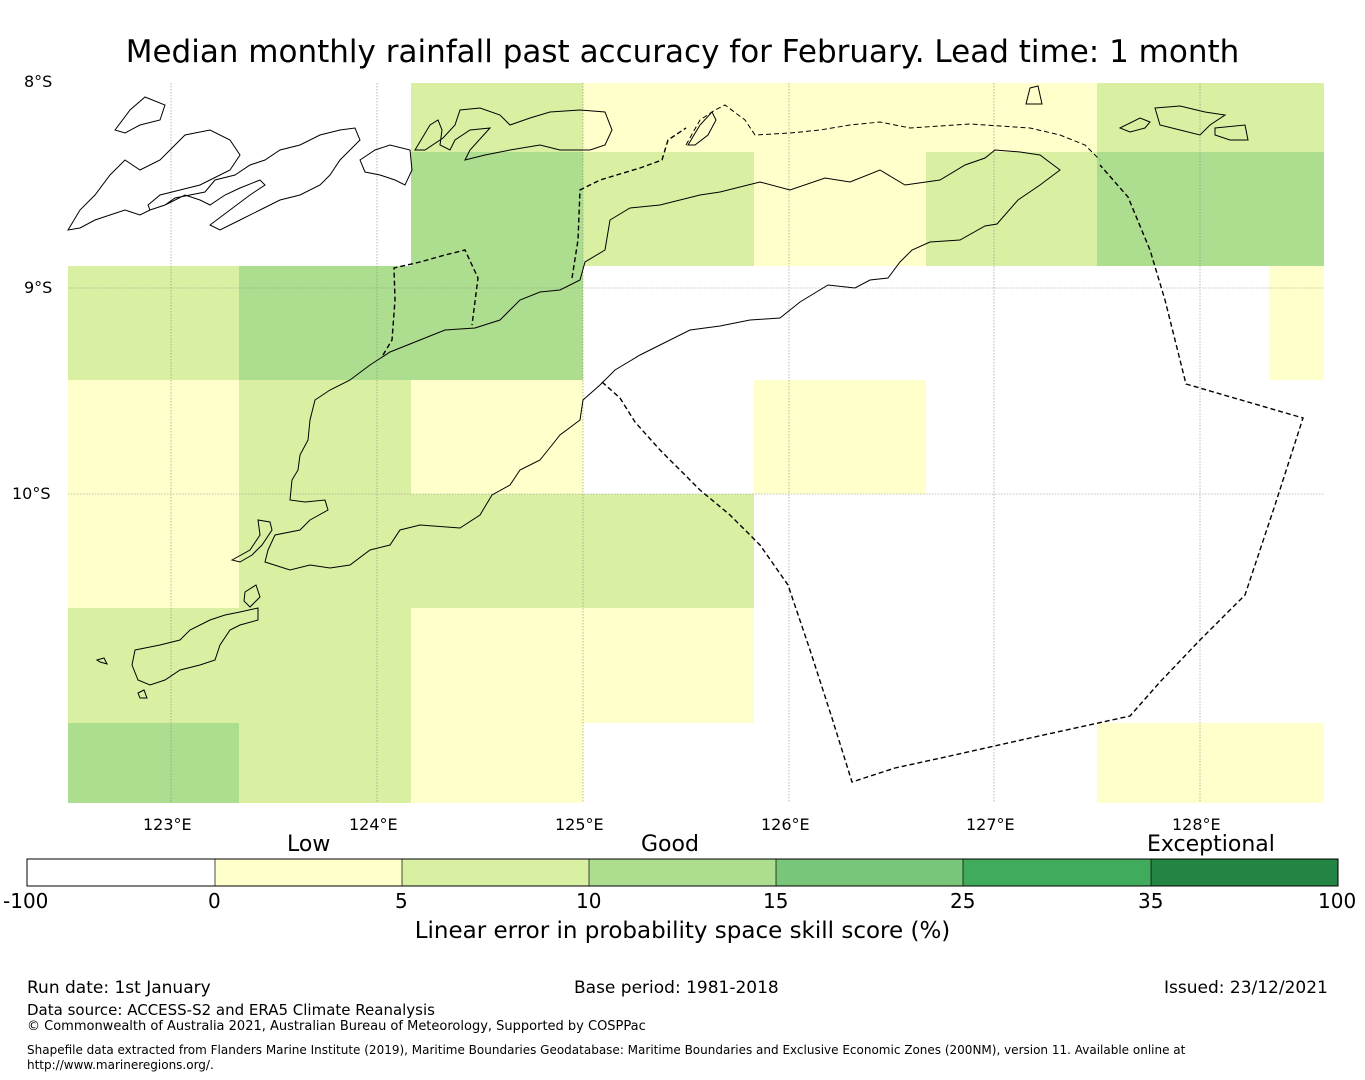 The image size is (1365, 1080). What do you see at coordinates (214, 179) in the screenshot?
I see `flores-coastline` at bounding box center [214, 179].